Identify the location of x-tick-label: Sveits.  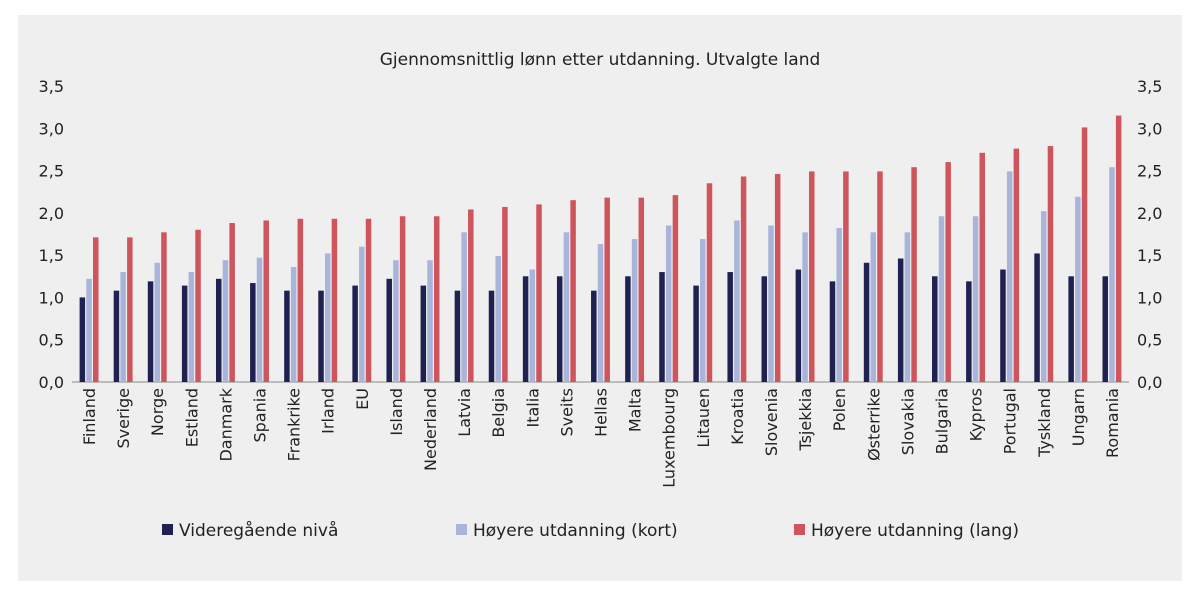
(566, 412).